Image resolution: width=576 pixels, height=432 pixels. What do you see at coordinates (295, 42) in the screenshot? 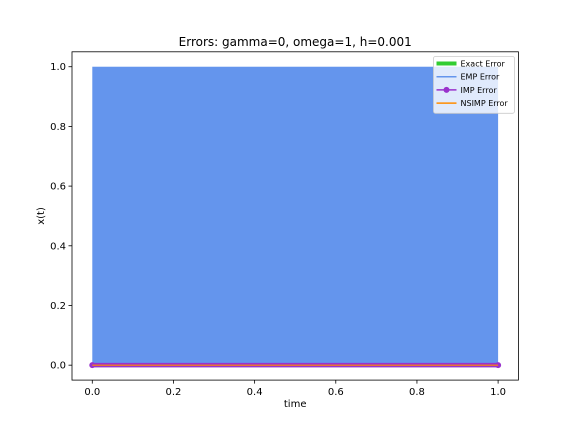
I see `chart-title: Errors: gamma=0, omega=1, h=0.001` at bounding box center [295, 42].